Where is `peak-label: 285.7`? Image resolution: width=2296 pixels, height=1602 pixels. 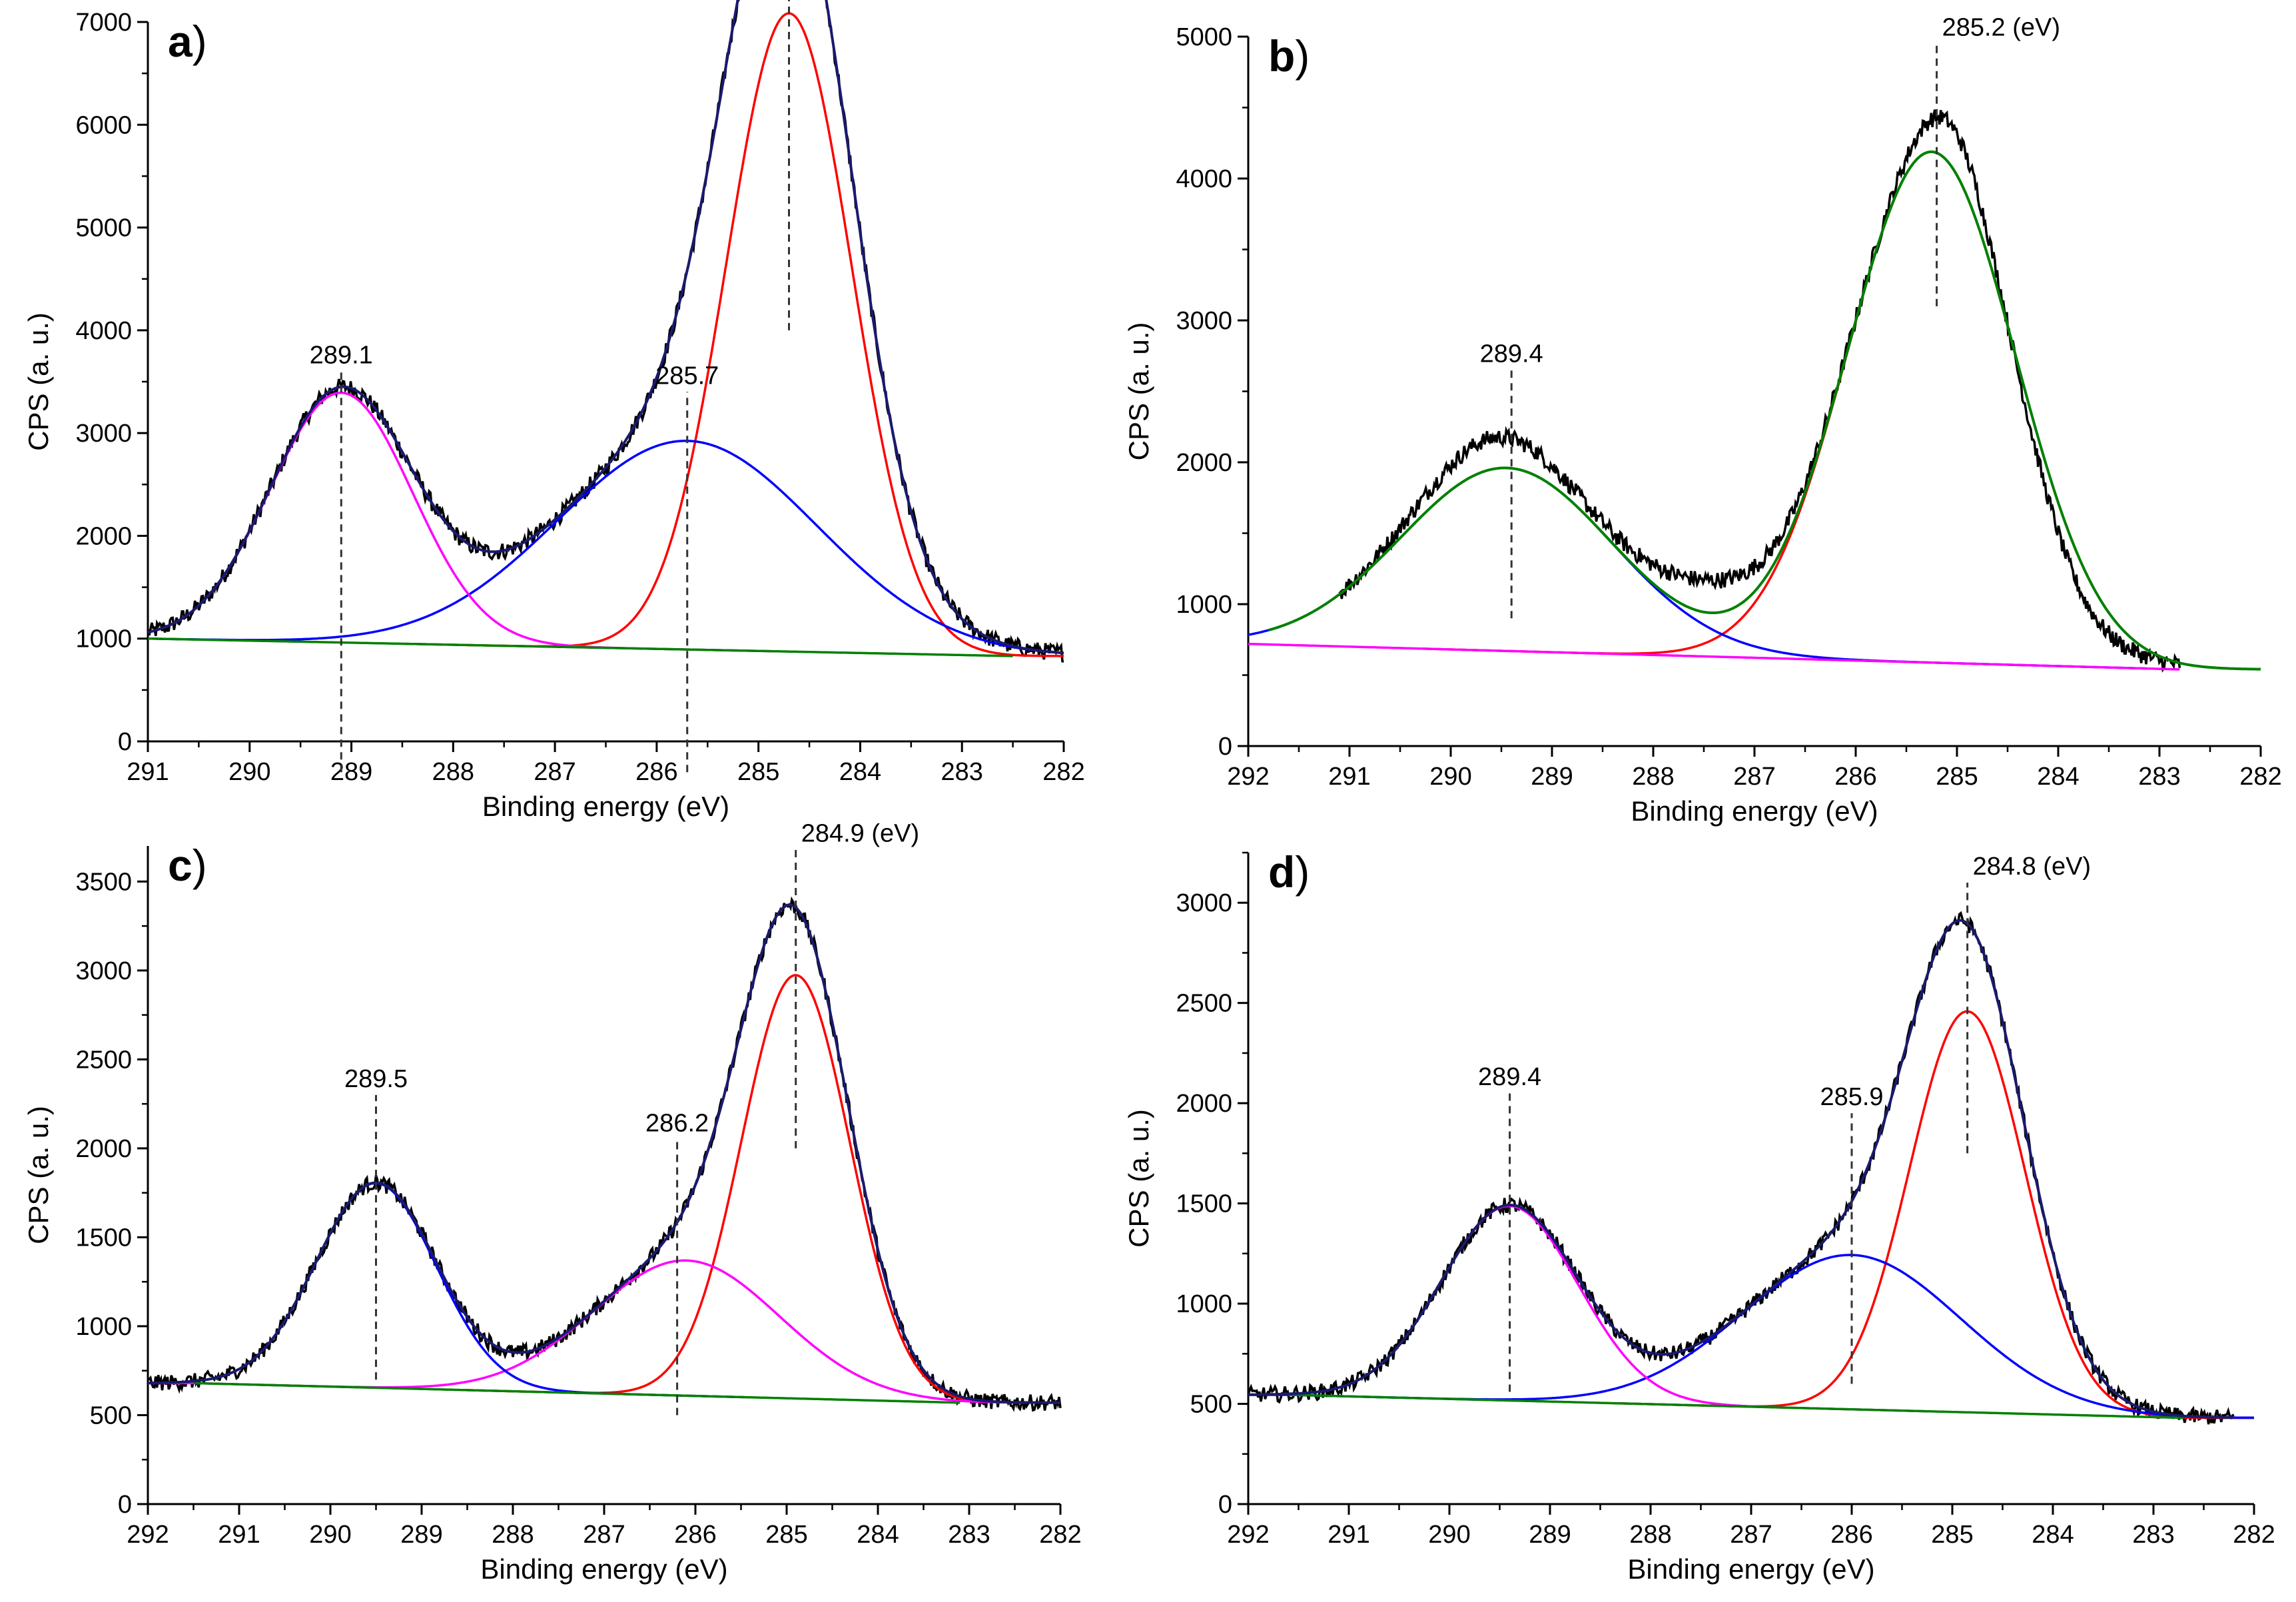
peak-label: 285.7 is located at coordinates (687, 376).